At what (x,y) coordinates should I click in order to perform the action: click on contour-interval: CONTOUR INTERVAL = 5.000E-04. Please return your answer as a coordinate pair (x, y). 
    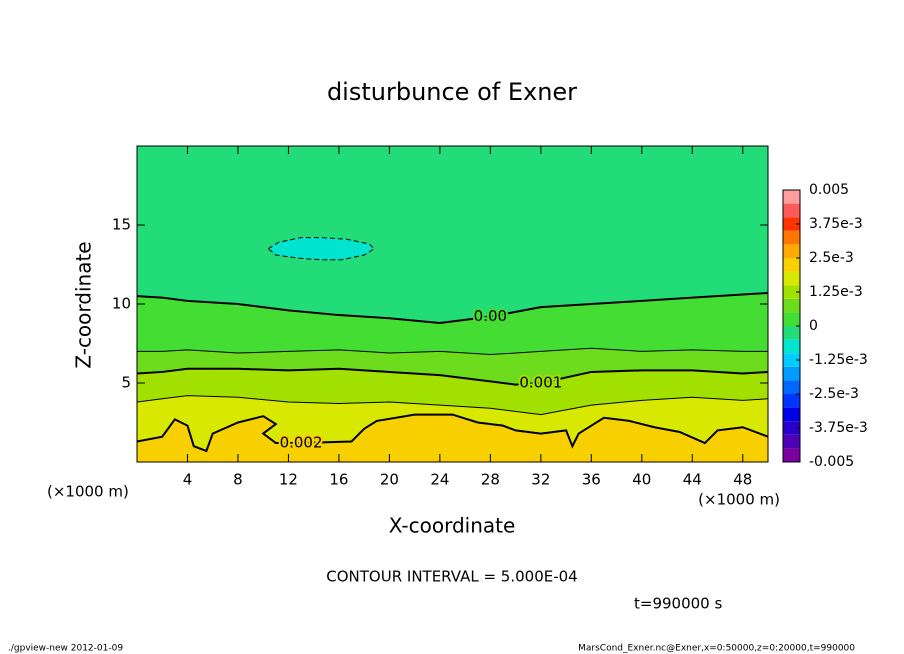
    Looking at the image, I should click on (451, 577).